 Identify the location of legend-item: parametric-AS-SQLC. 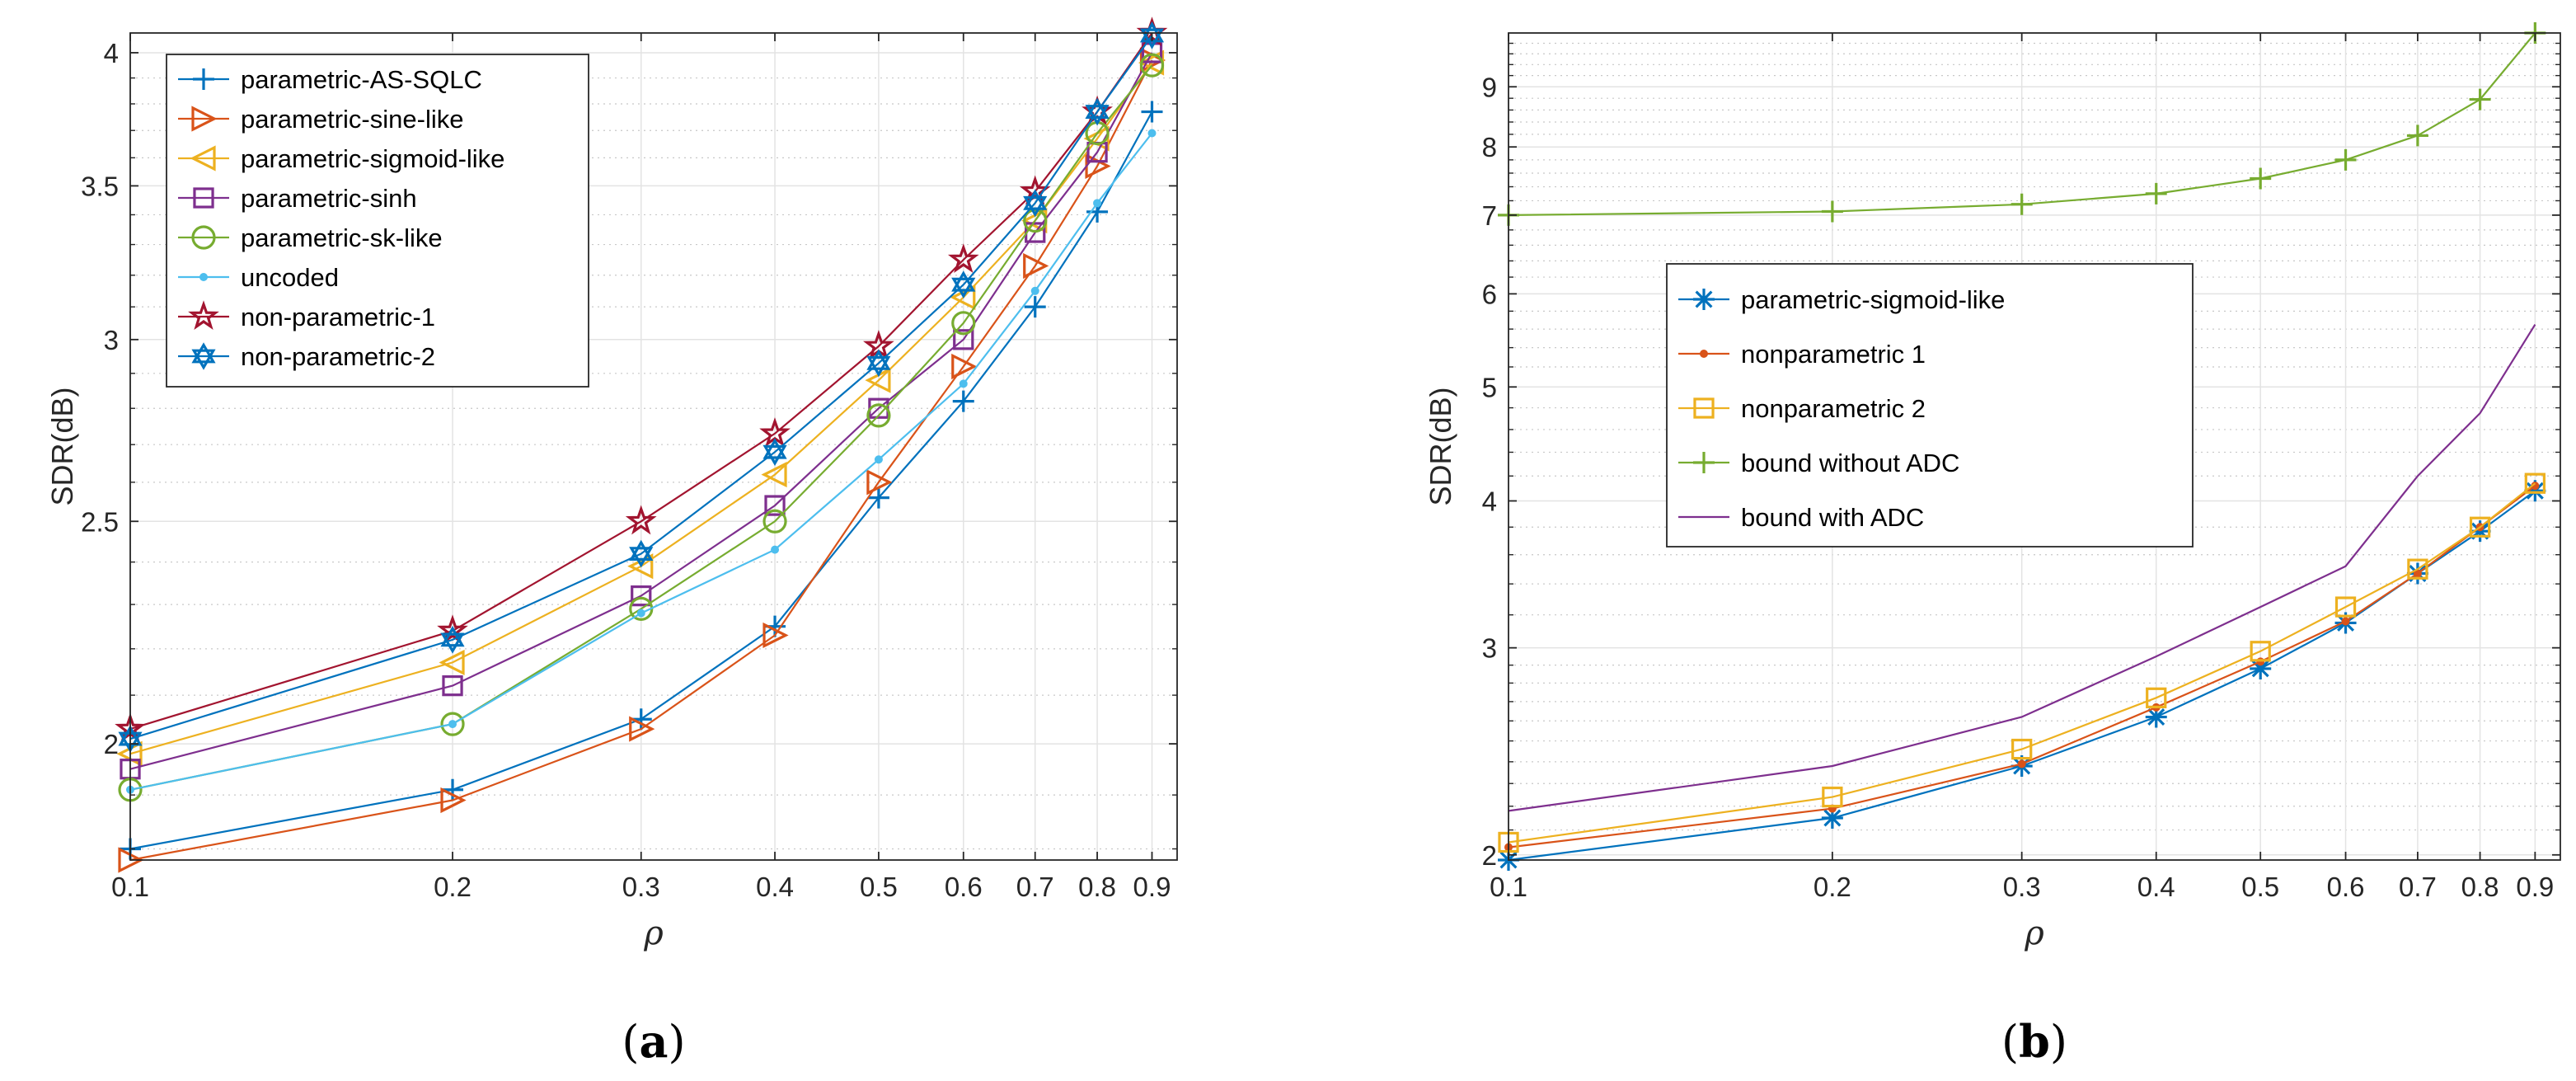
(330, 79).